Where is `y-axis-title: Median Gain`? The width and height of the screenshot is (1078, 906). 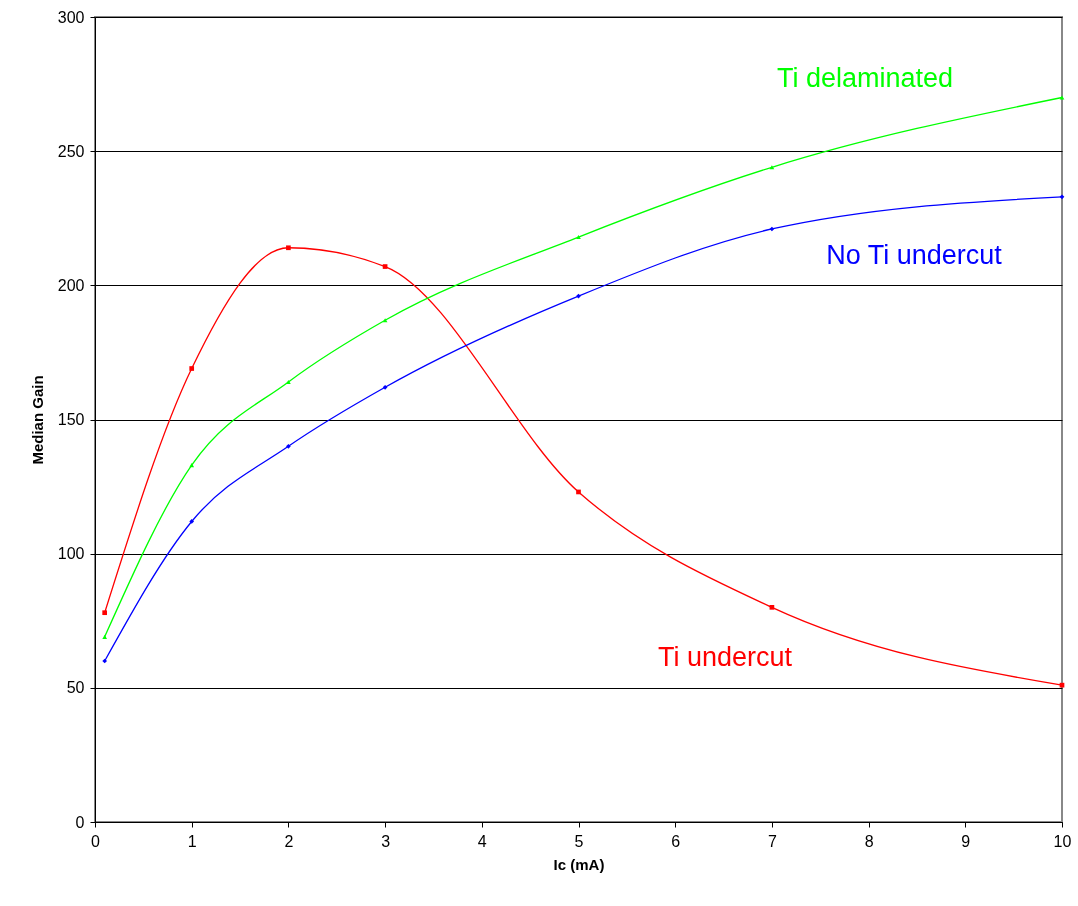 y-axis-title: Median Gain is located at coordinates (37, 420).